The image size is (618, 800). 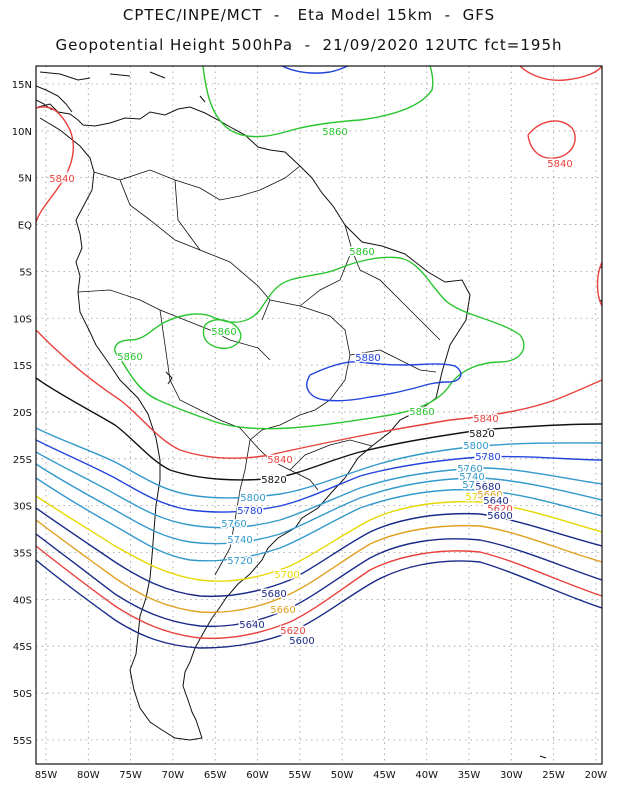 I want to click on lat-tick-label: 25S, so click(x=22, y=460).